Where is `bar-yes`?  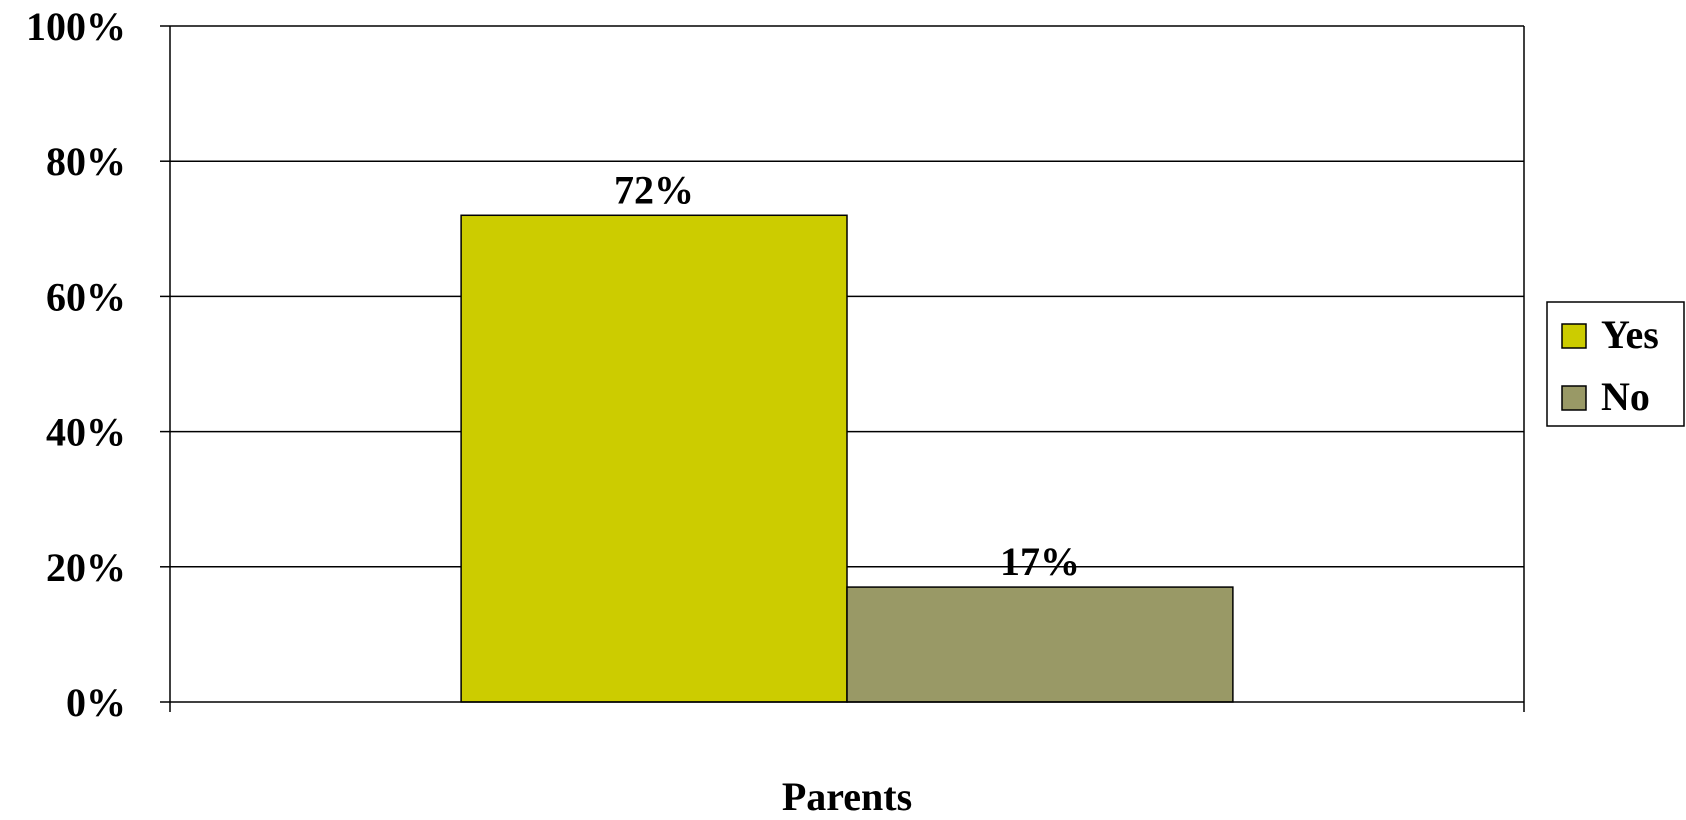
bar-yes is located at coordinates (654, 458).